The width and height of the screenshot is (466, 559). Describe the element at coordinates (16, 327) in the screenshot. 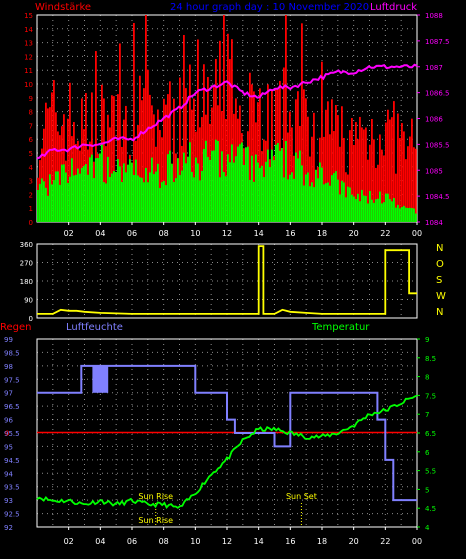

I see `rain-axis-title: Regen` at that location.